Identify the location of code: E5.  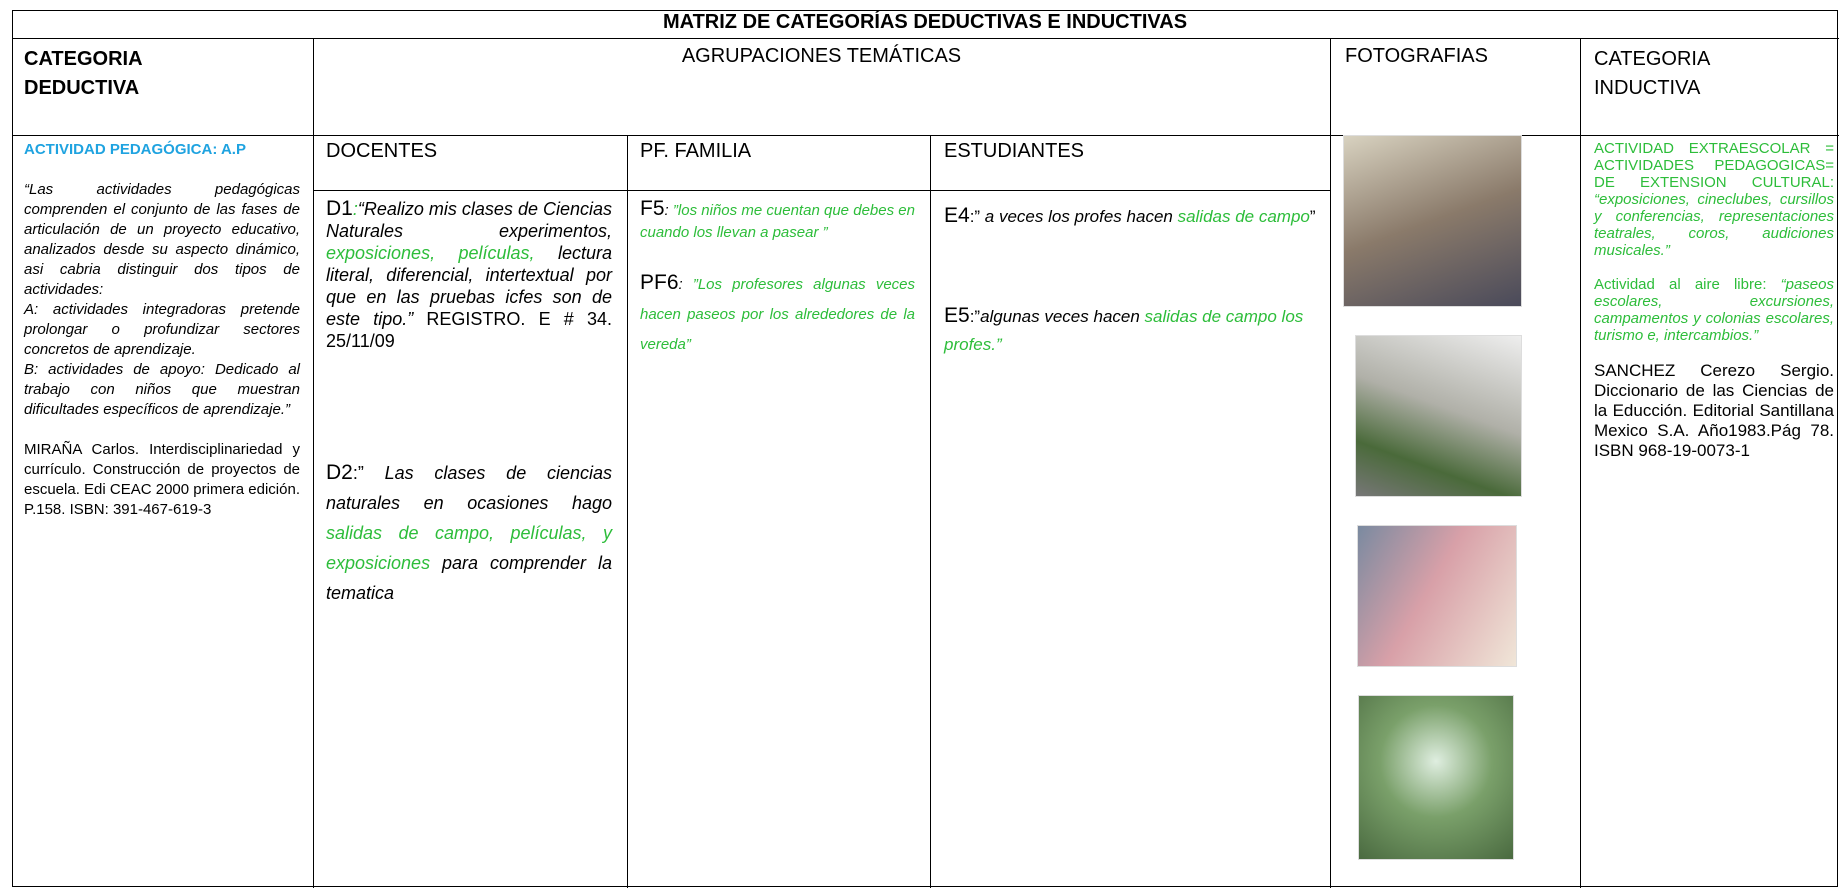
(957, 315).